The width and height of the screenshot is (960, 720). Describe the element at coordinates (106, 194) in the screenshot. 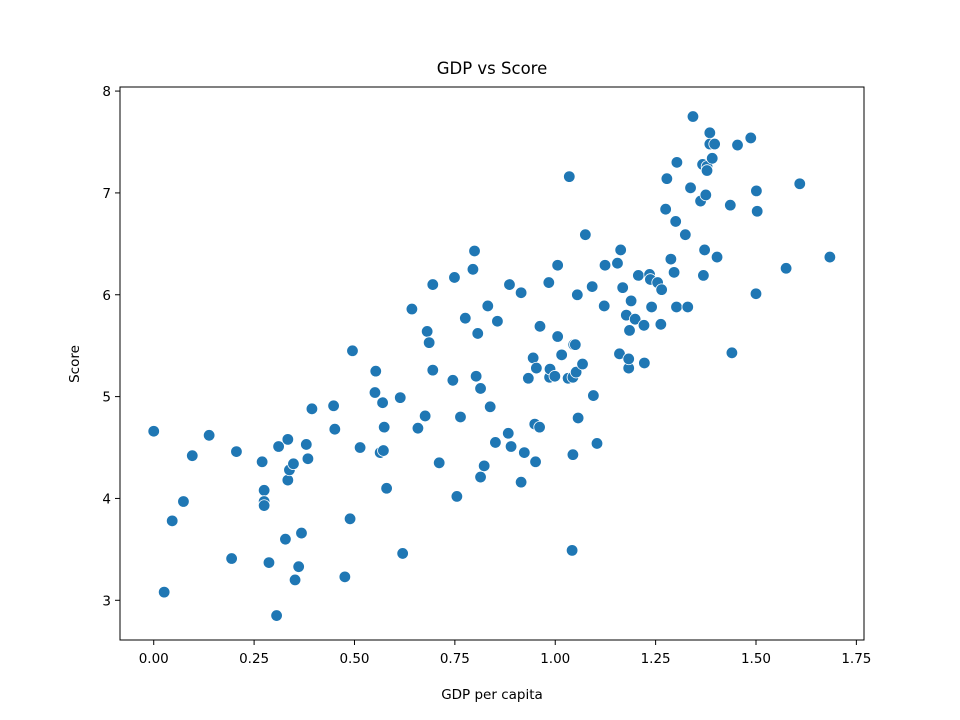

I see `y-tick-label: 7` at that location.